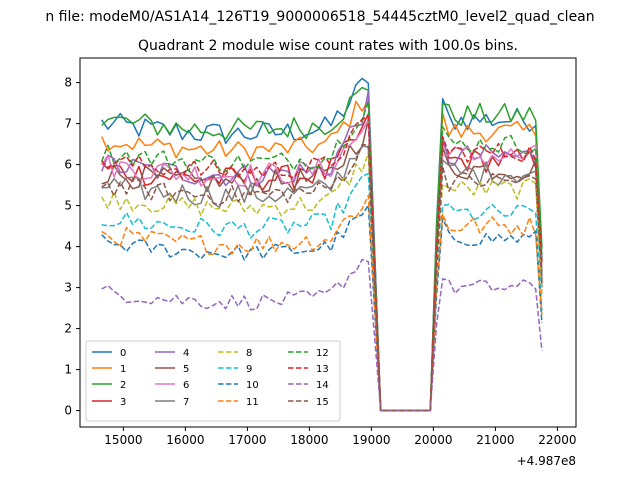 Image resolution: width=640 pixels, height=480 pixels. Describe the element at coordinates (340, 437) in the screenshot. I see `x-axis: 15000 16000 17000 18000 19000 20000 21000 22000` at that location.